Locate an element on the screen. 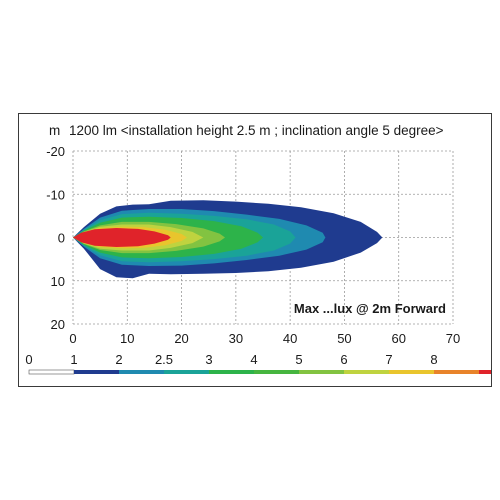 Image resolution: width=500 pixels, height=500 pixels. legend-label: 2.5 is located at coordinates (164, 359).